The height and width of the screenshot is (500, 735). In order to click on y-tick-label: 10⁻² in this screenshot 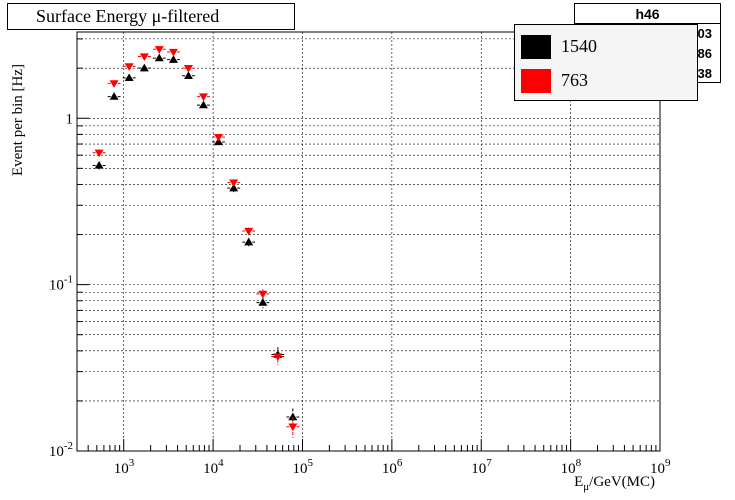, I will do `click(61, 450)`.